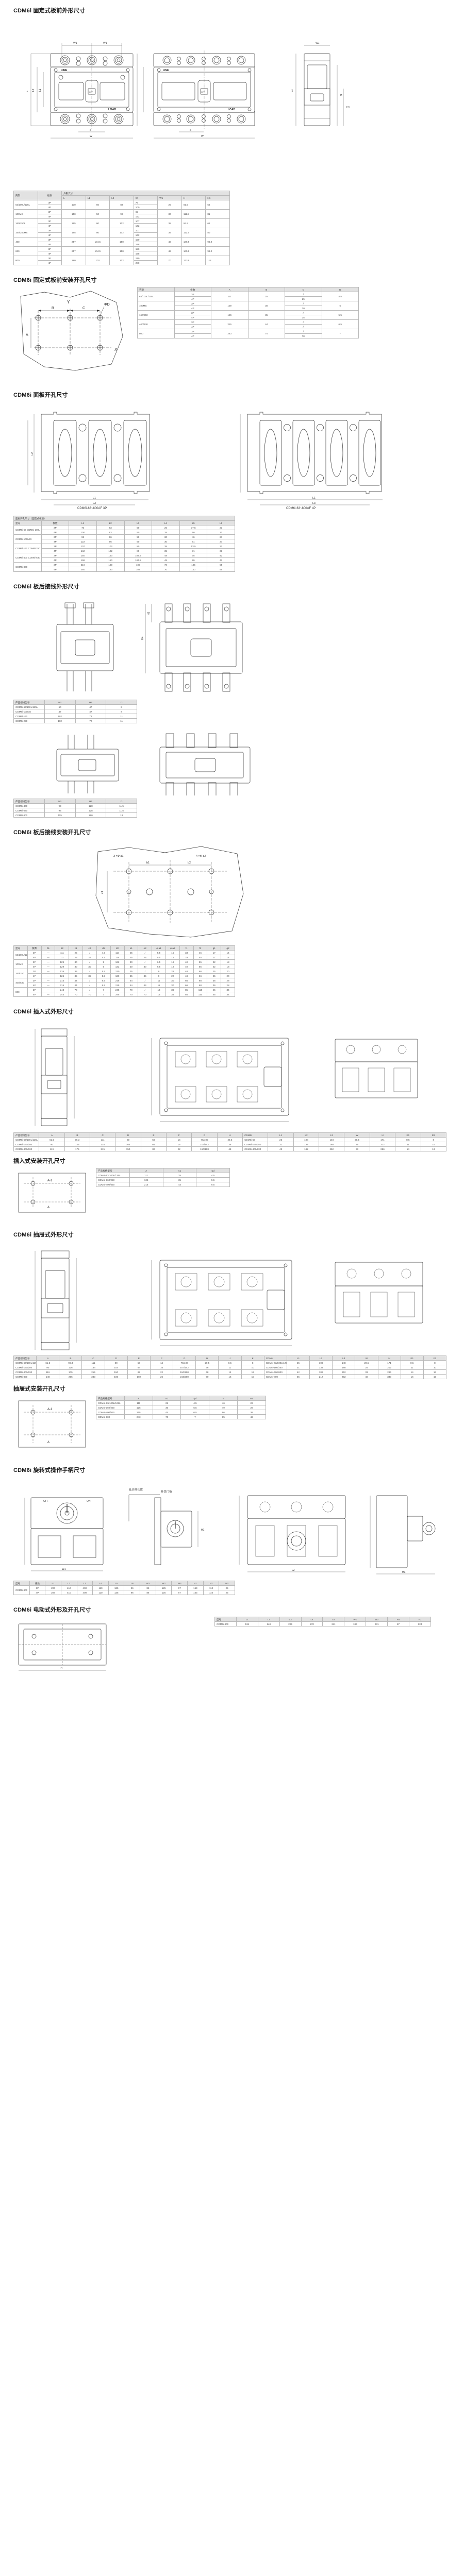  What do you see at coordinates (138, 527) in the screenshot?
I see `cell-L3: 50` at bounding box center [138, 527].